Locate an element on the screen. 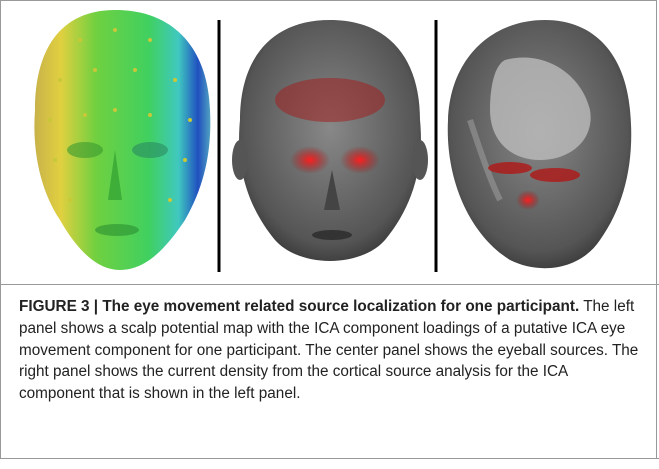 The height and width of the screenshot is (469, 659). scalp-map-panel is located at coordinates (122, 140).